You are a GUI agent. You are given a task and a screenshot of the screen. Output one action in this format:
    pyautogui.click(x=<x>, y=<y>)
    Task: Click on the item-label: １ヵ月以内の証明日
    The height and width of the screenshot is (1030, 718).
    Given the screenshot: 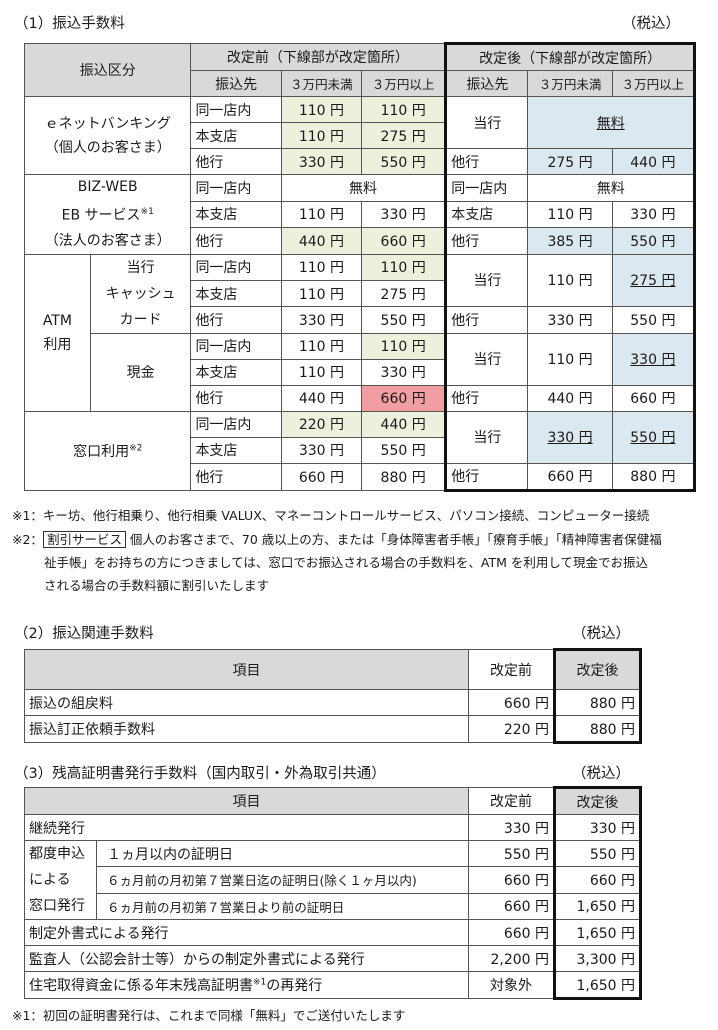 What is the action you would take?
    pyautogui.click(x=282, y=853)
    